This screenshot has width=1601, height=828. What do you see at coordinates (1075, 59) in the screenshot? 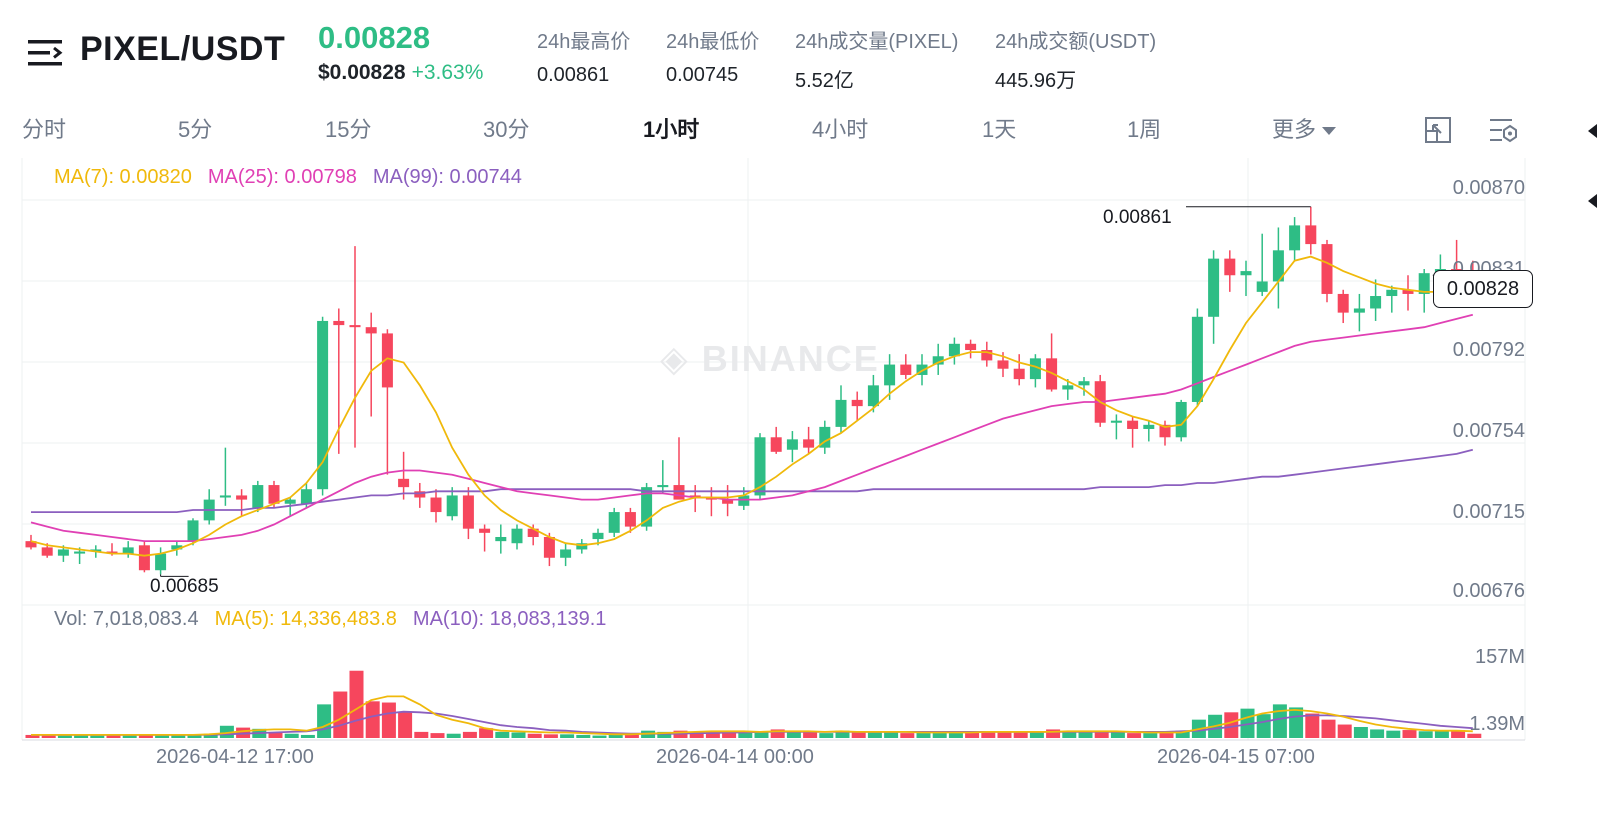
I see `stat-24h-turnover: 24h成交额(USDT) 445.96万` at bounding box center [1075, 59].